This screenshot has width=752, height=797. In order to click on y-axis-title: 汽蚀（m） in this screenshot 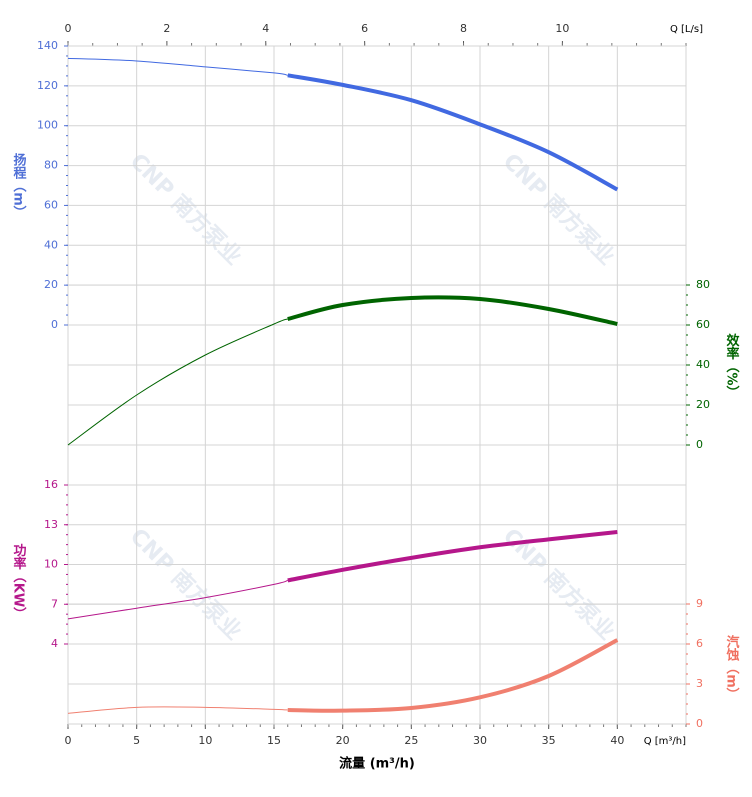, I will do `click(732, 668)`.